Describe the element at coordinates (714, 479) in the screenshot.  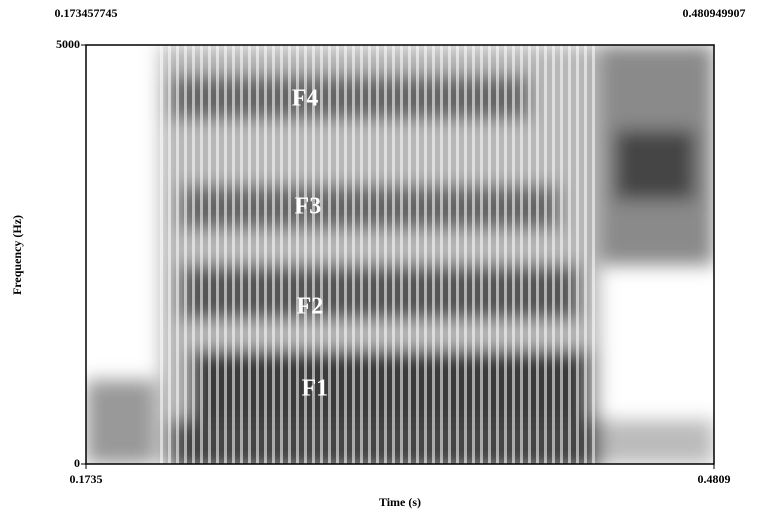
I see `x-tick-label: 0.4809` at that location.